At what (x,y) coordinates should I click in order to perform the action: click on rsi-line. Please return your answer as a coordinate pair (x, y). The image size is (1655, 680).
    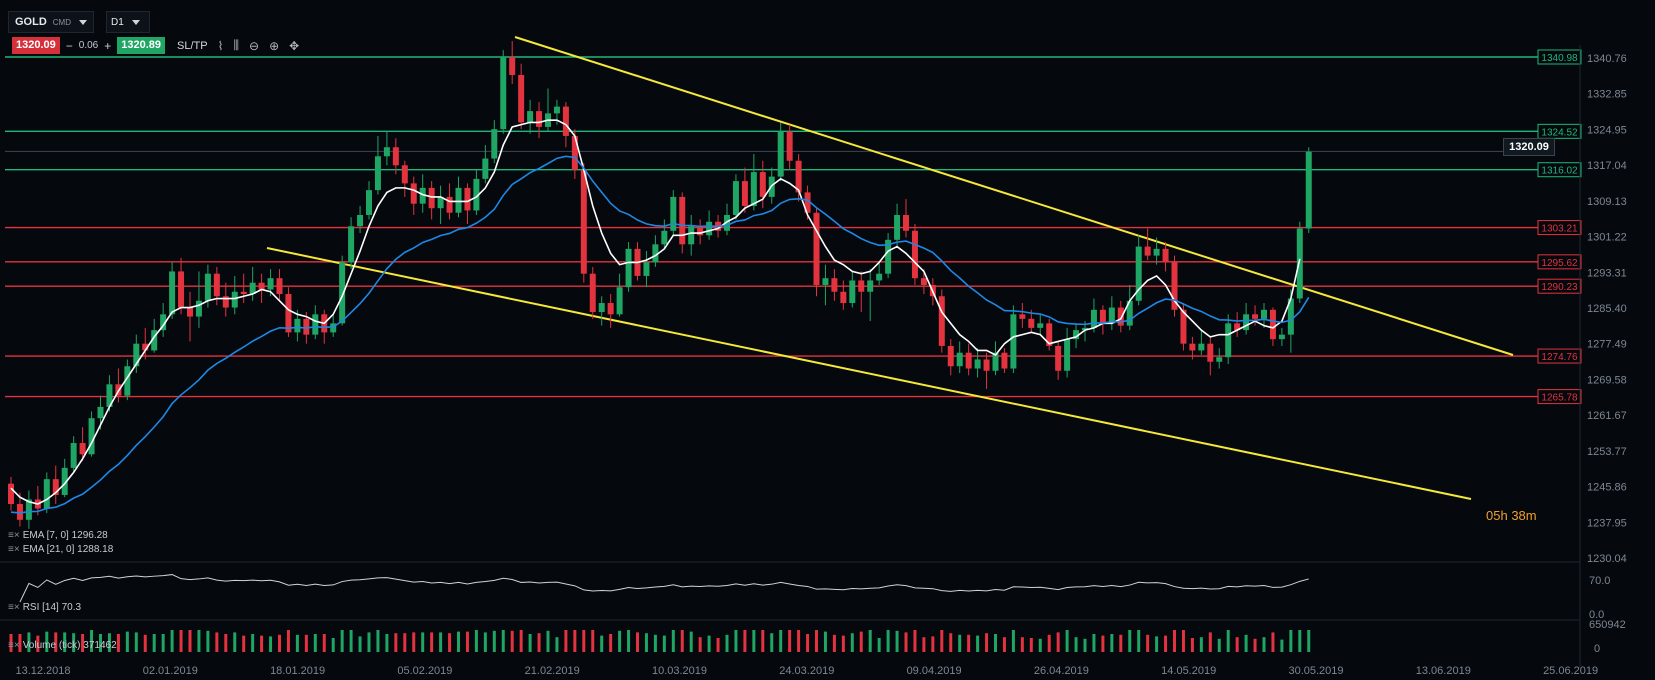
    Looking at the image, I should click on (664, 588).